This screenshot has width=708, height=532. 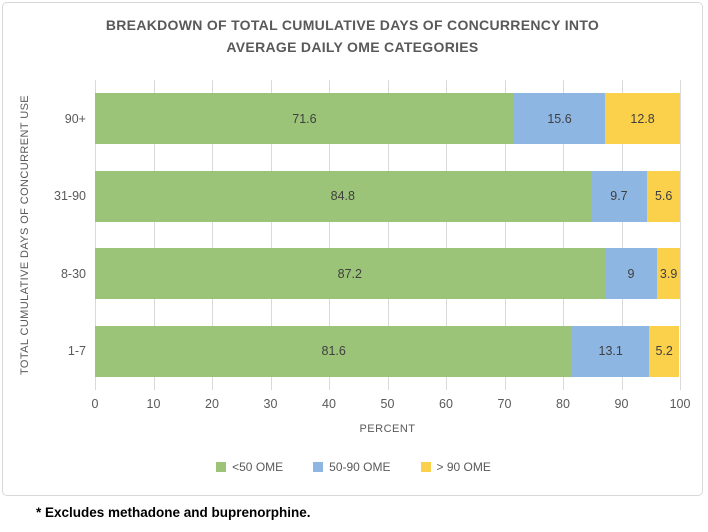 I want to click on category-label: 31-90, so click(x=70, y=196).